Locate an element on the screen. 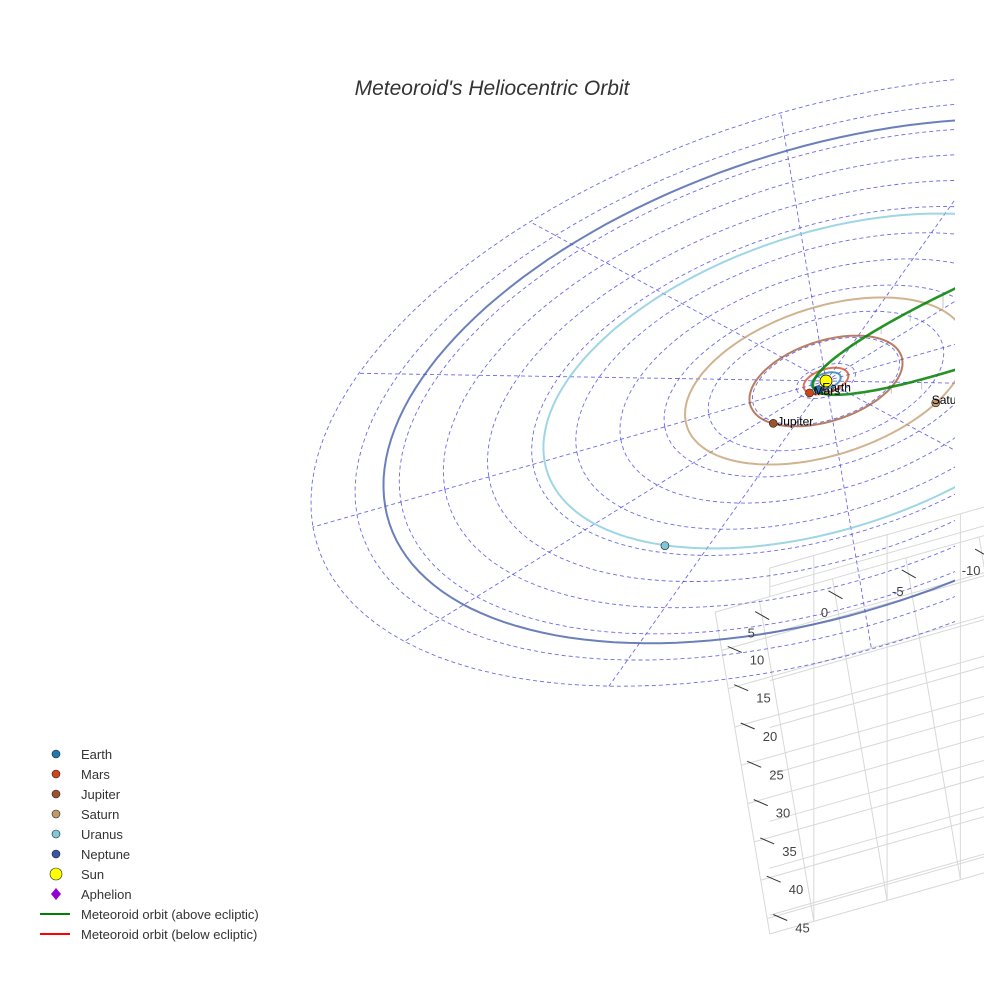 Image resolution: width=984 pixels, height=984 pixels. meteoroid-orbit is located at coordinates (883, 342).